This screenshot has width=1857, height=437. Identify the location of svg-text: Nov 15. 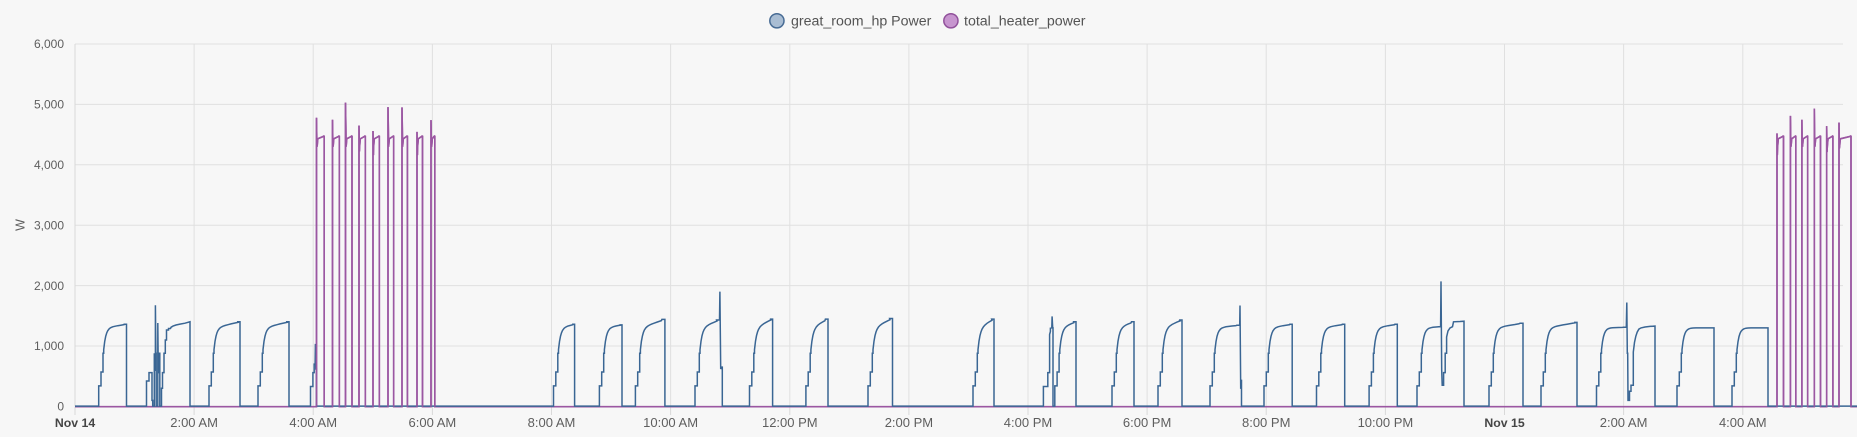
(1504, 423).